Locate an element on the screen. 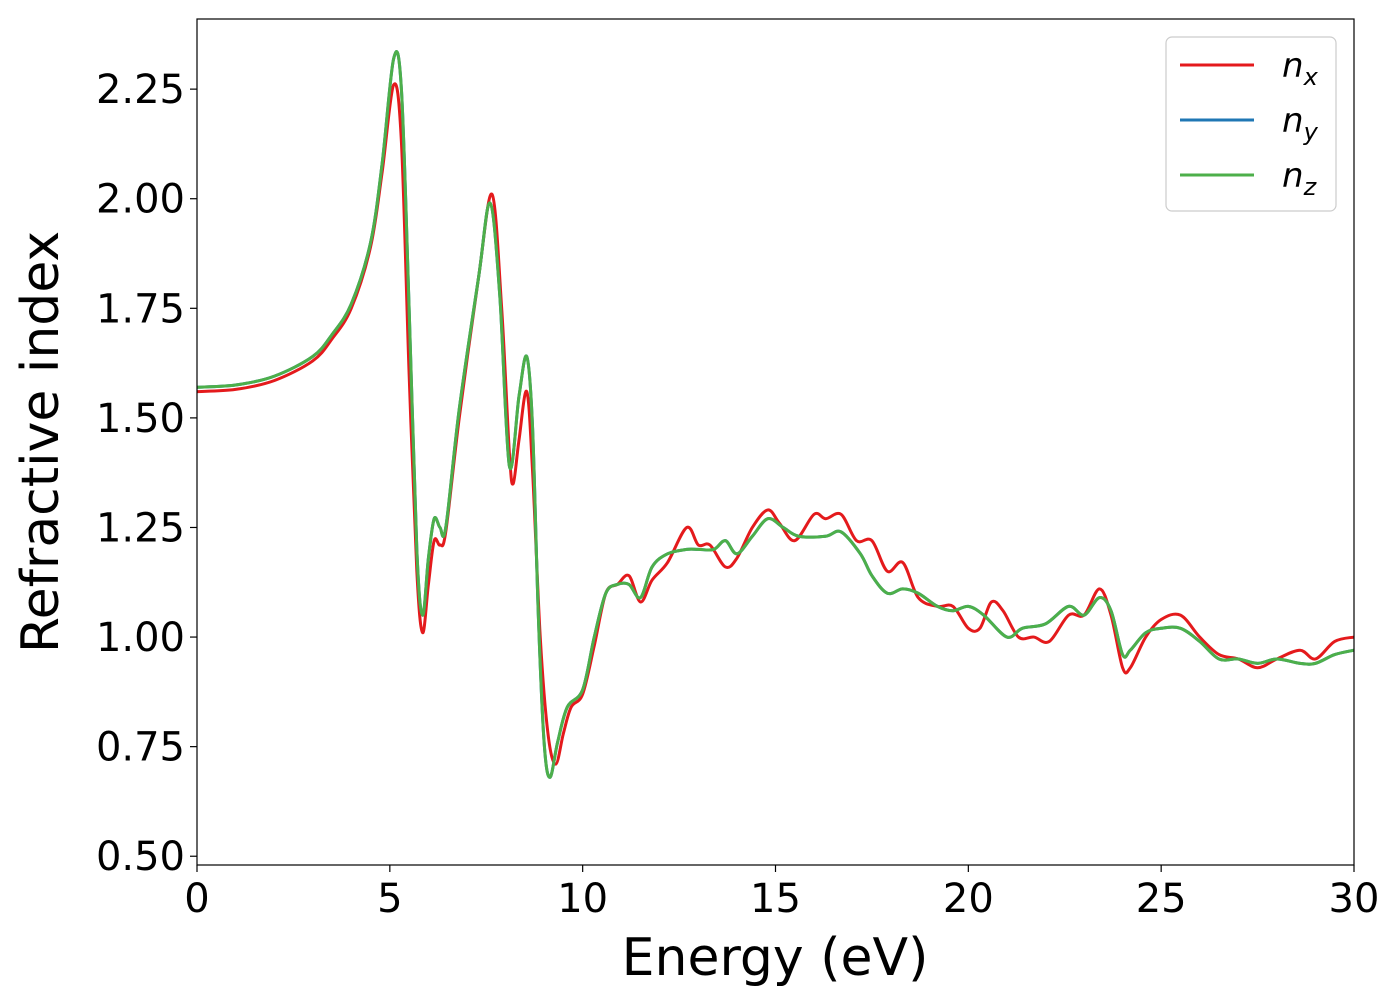 Image resolution: width=1400 pixels, height=1005 pixels. x-axis-title: Energy (eV) is located at coordinates (775, 958).